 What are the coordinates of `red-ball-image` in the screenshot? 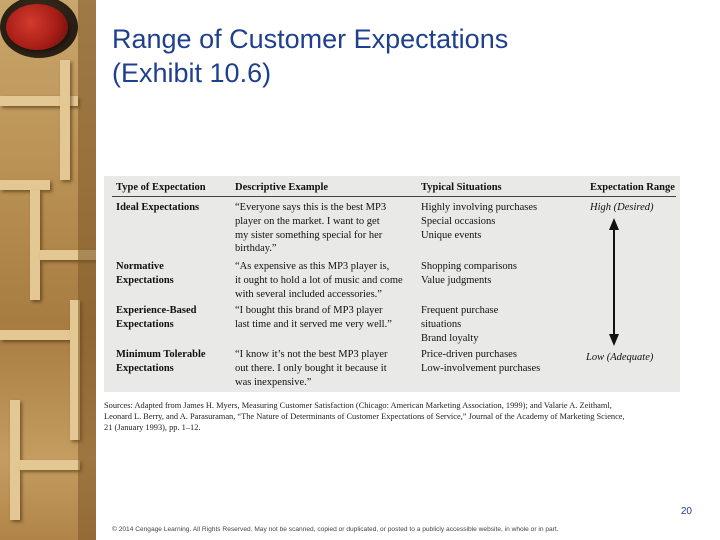 It's located at (37, 27).